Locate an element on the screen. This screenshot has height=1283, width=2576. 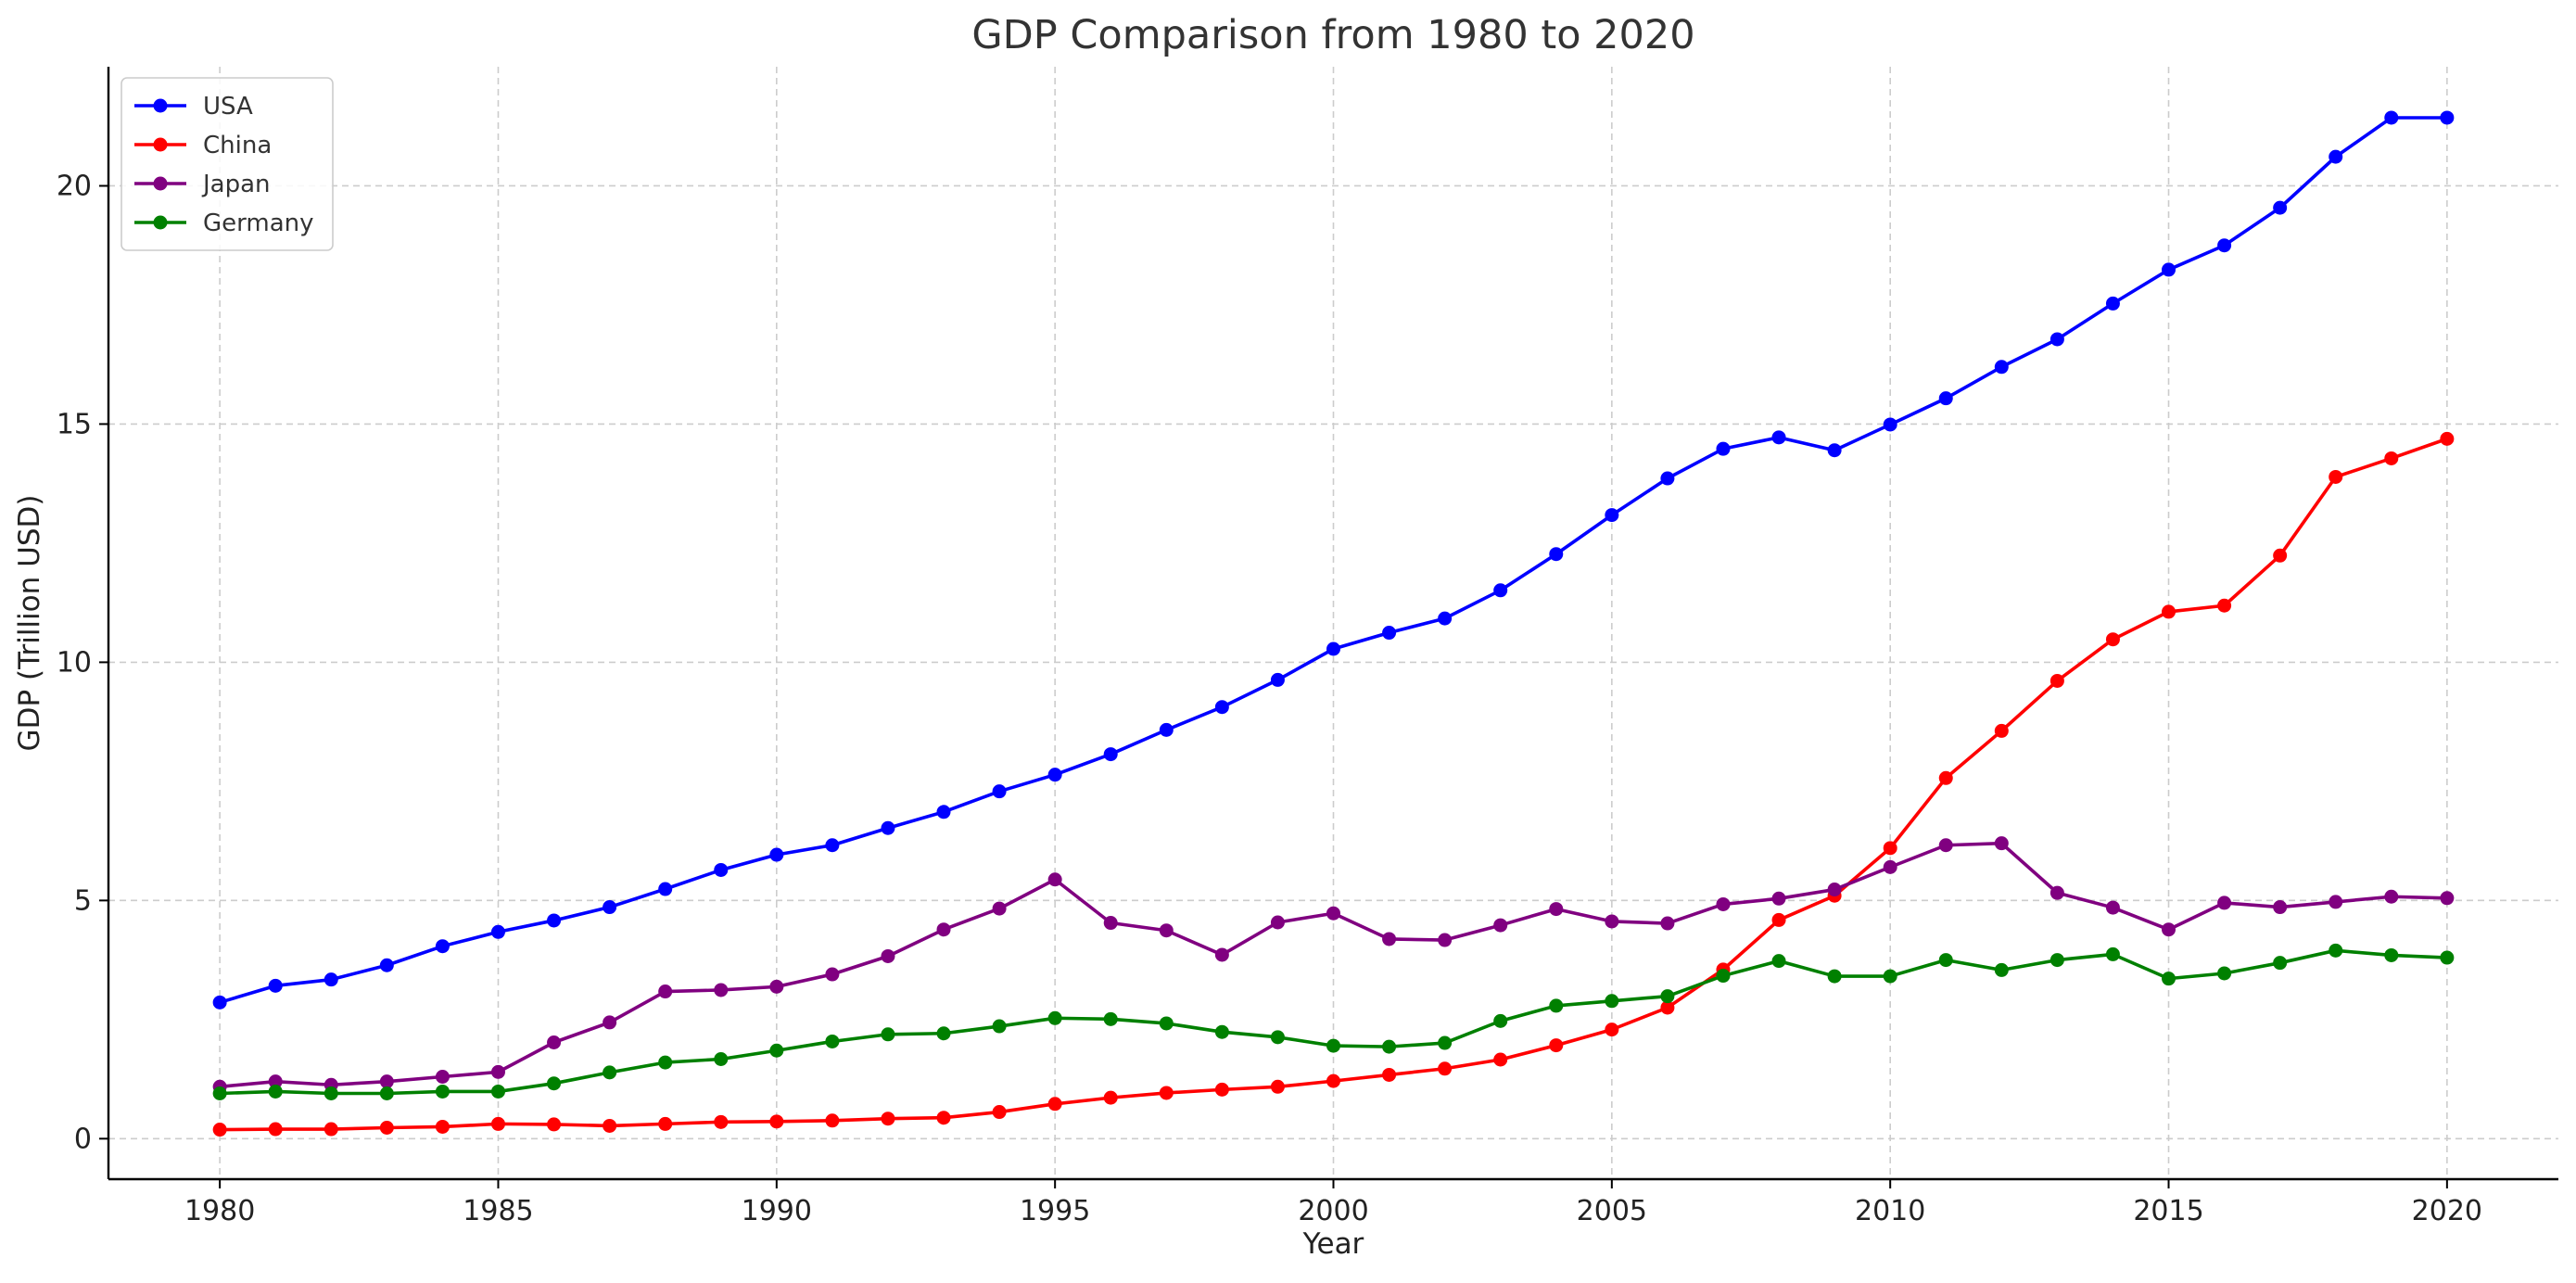
x-tick-label: 2020 is located at coordinates (2447, 1211).